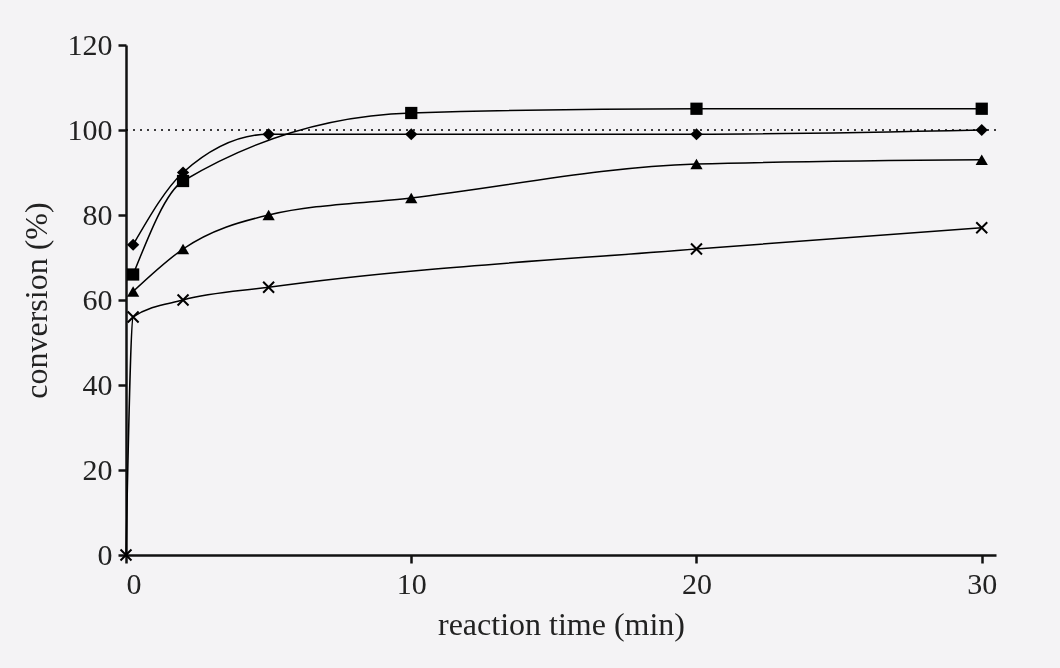  I want to click on y-tick-label: 80, so click(97, 214).